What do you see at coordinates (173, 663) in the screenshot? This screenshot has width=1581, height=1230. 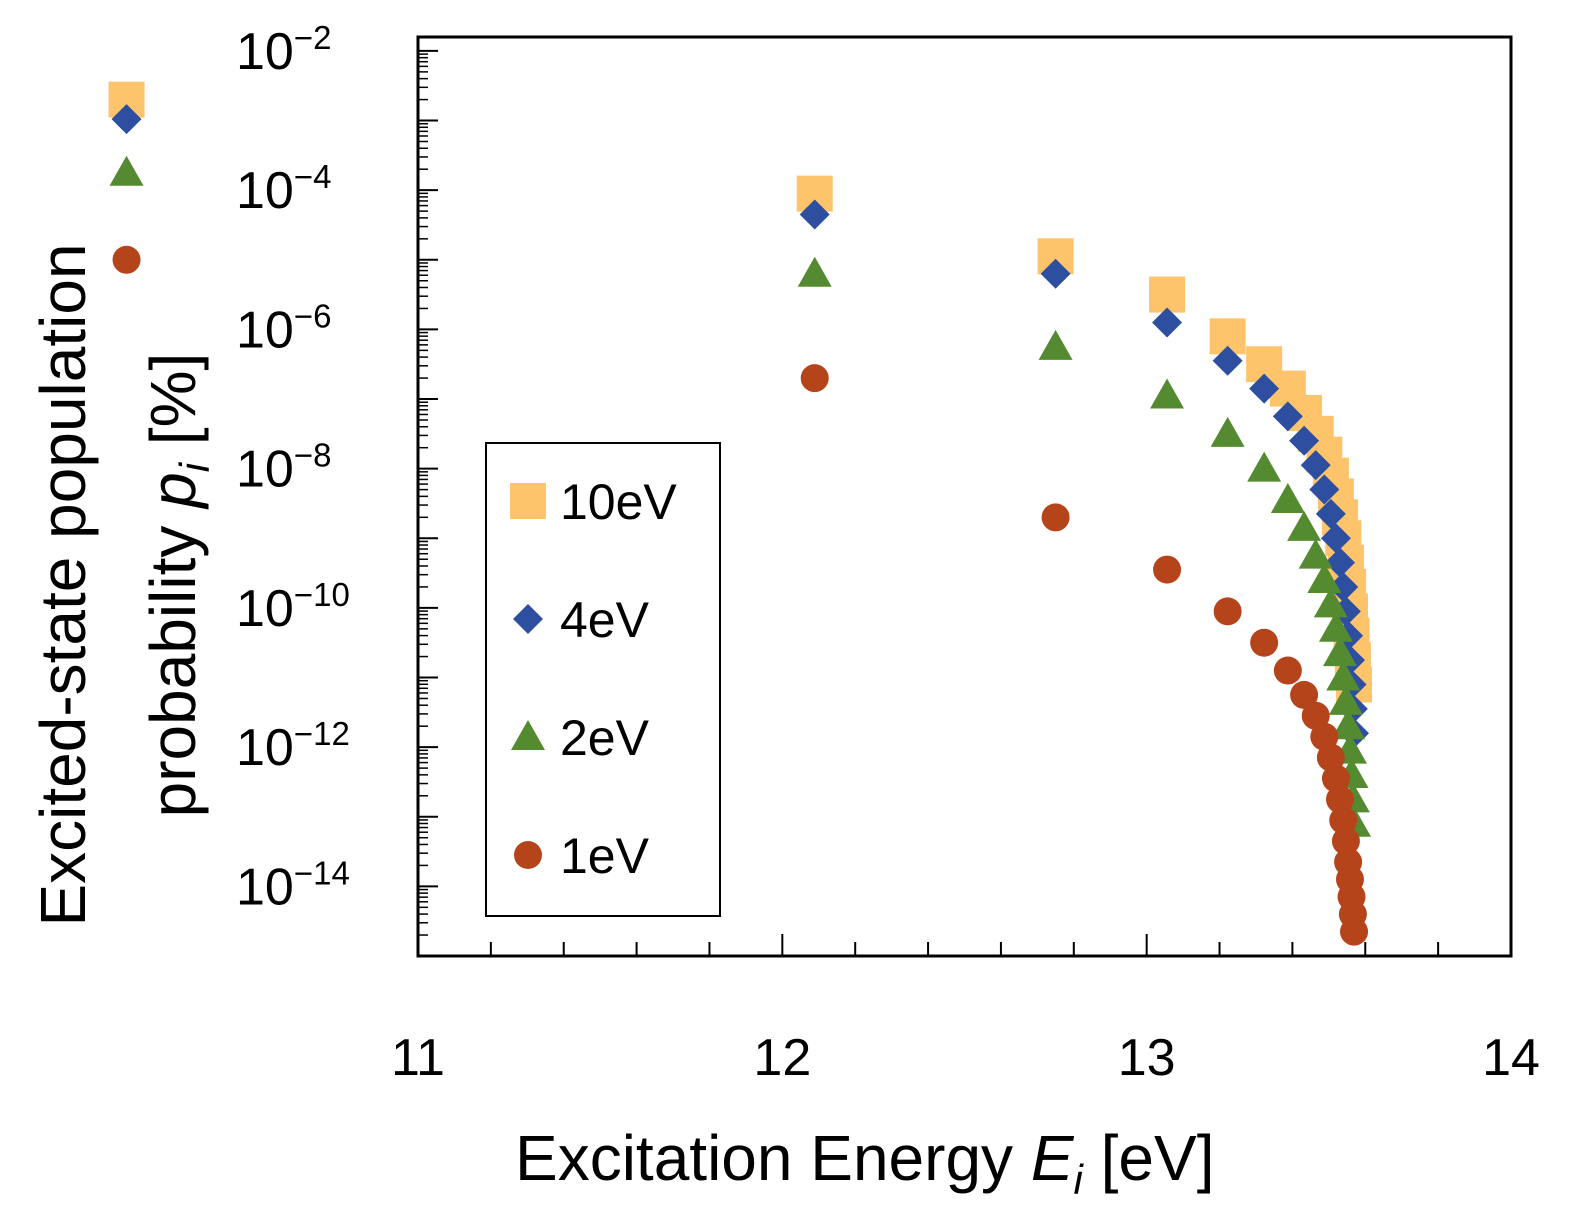 I see `y-axis-title-line2-main: probability` at bounding box center [173, 663].